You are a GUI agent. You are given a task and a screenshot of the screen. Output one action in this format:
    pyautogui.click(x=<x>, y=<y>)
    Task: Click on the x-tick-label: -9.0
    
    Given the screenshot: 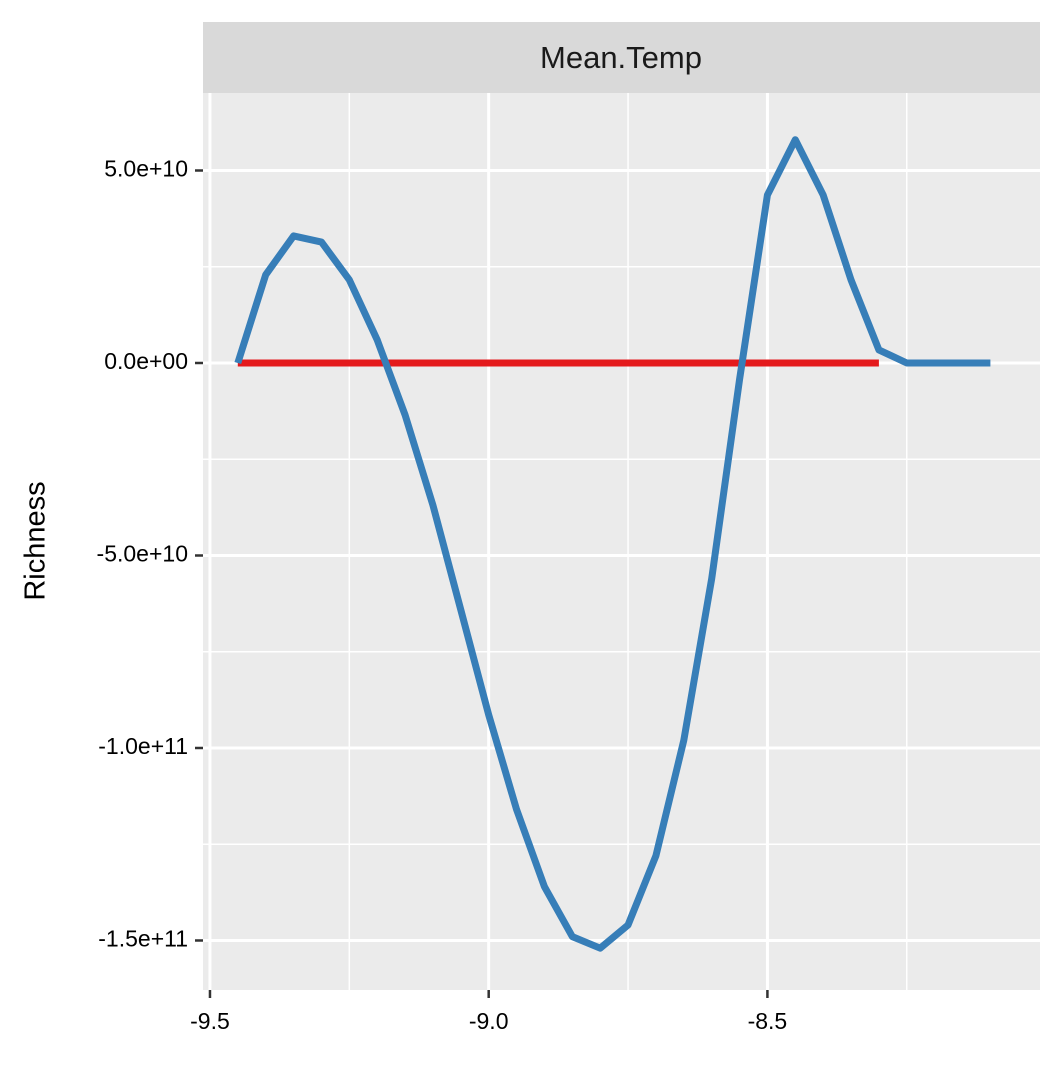 What is the action you would take?
    pyautogui.click(x=489, y=1021)
    